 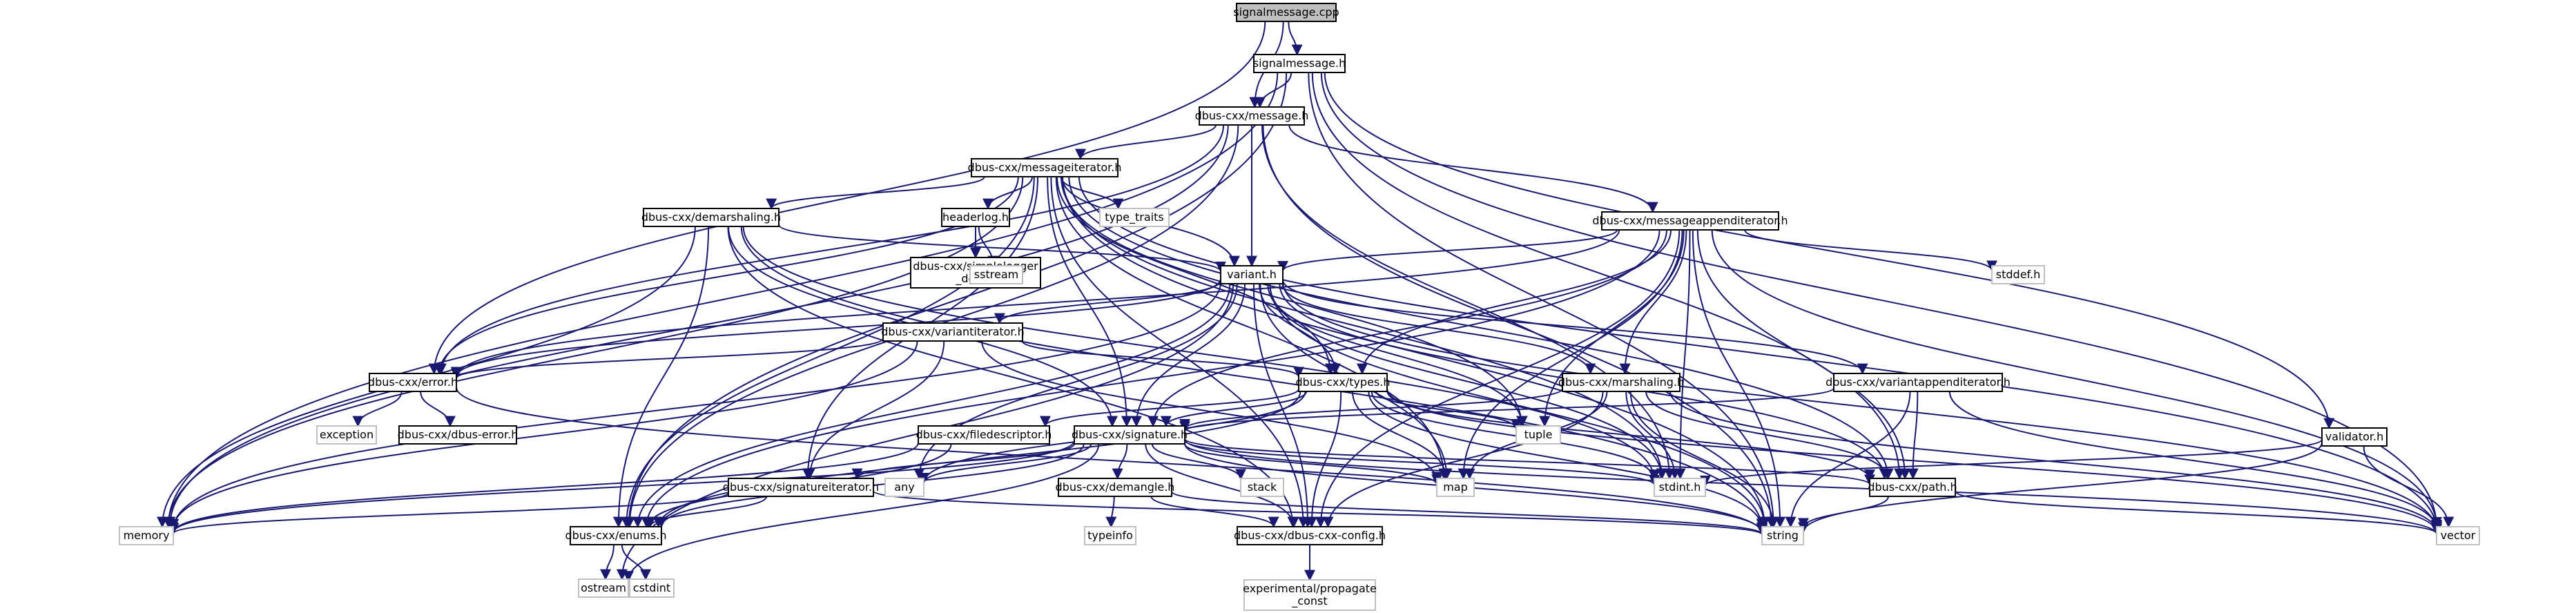 What do you see at coordinates (2018, 274) in the screenshot?
I see `node-stddef-h: stddef.h` at bounding box center [2018, 274].